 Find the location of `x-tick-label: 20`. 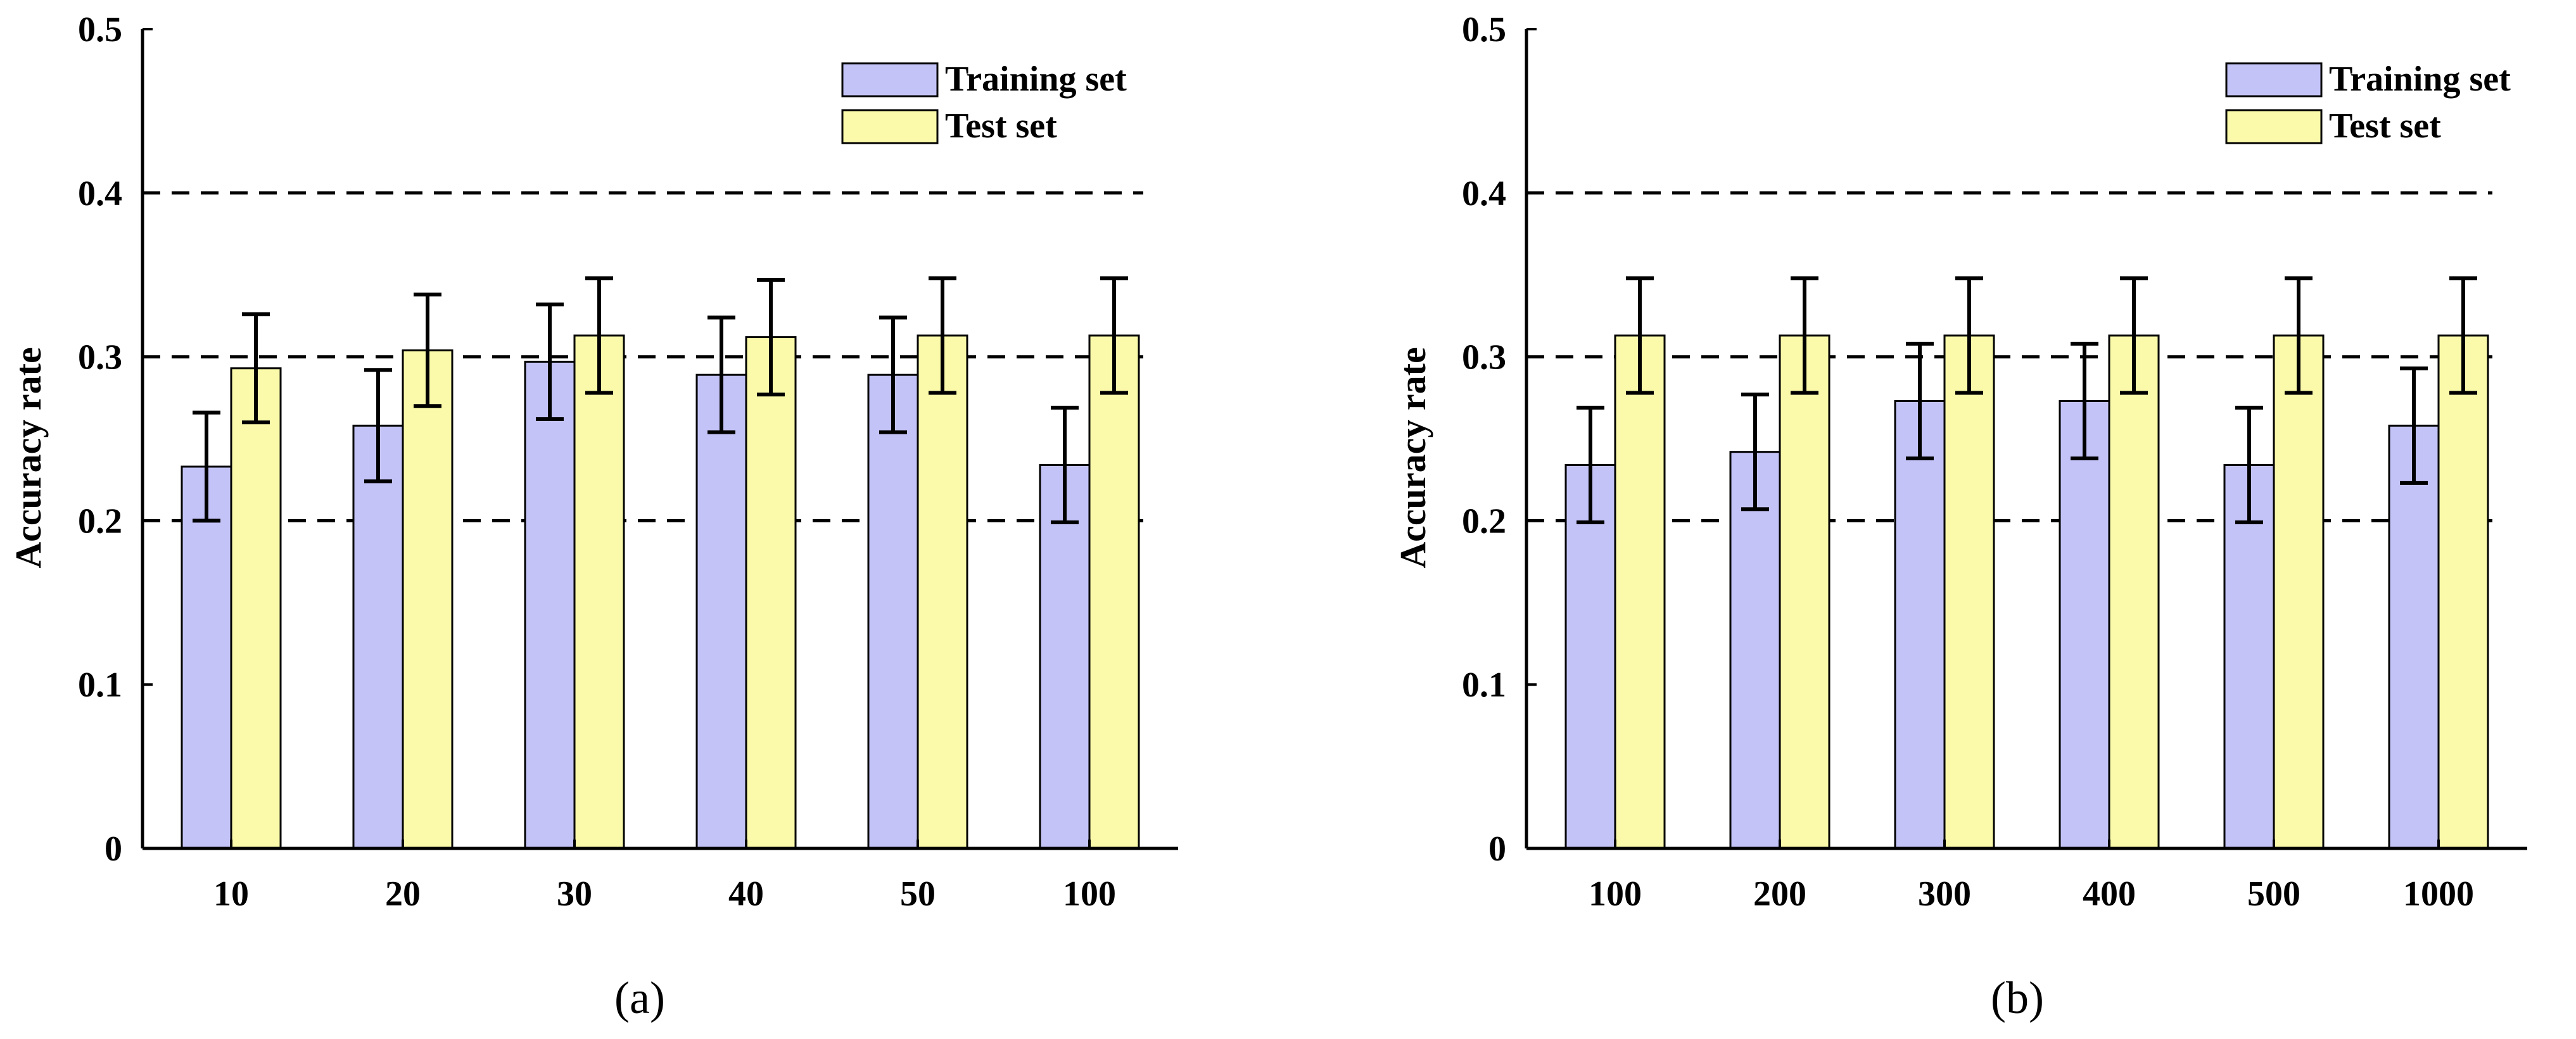

x-tick-label: 20 is located at coordinates (403, 894).